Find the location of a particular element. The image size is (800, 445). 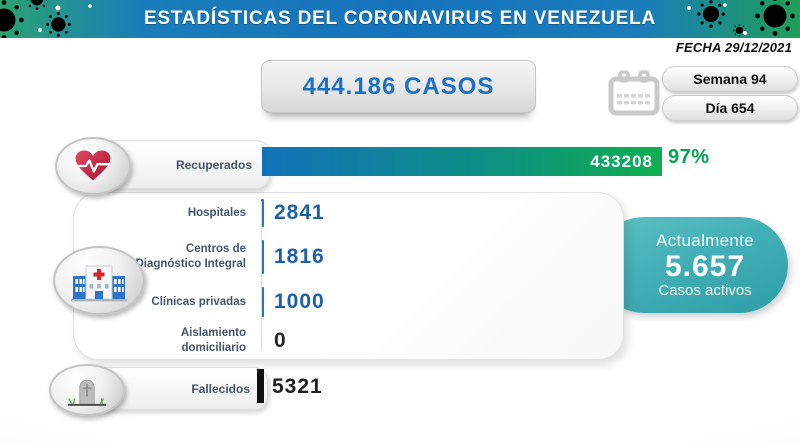

table-row: Hospitales 2841 is located at coordinates (348, 213).